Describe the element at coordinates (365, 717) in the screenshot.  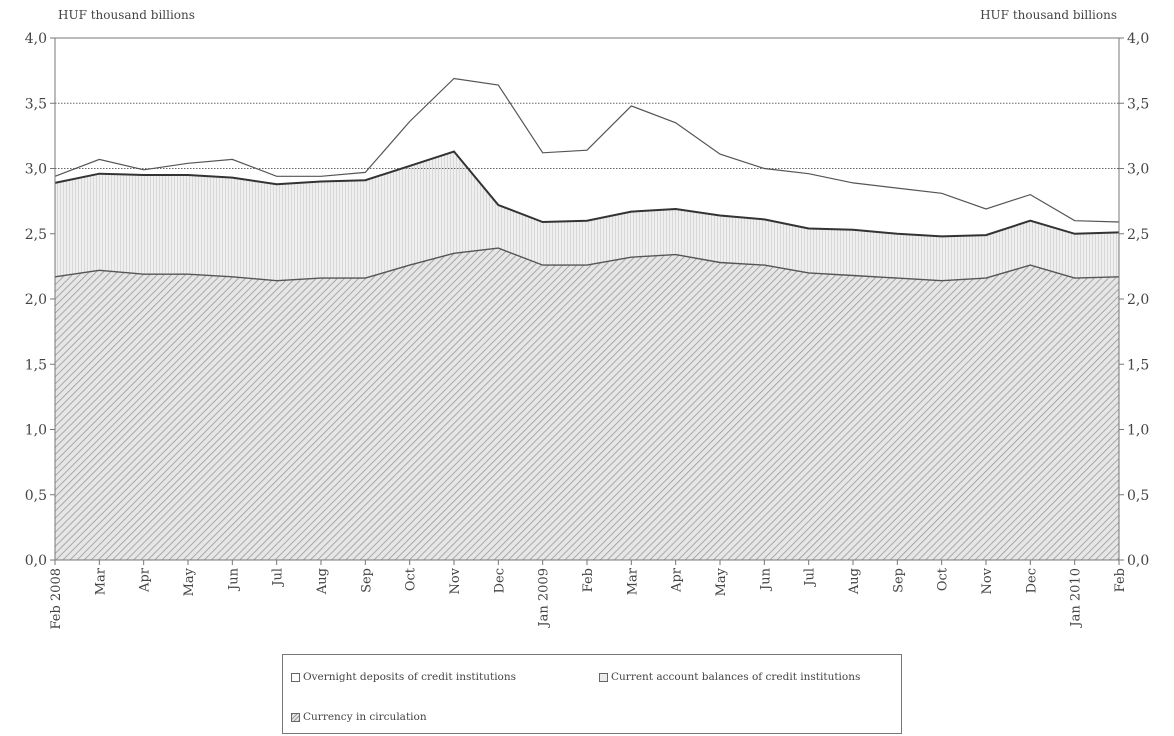
I see `legend-label: Currency in circulation` at that location.